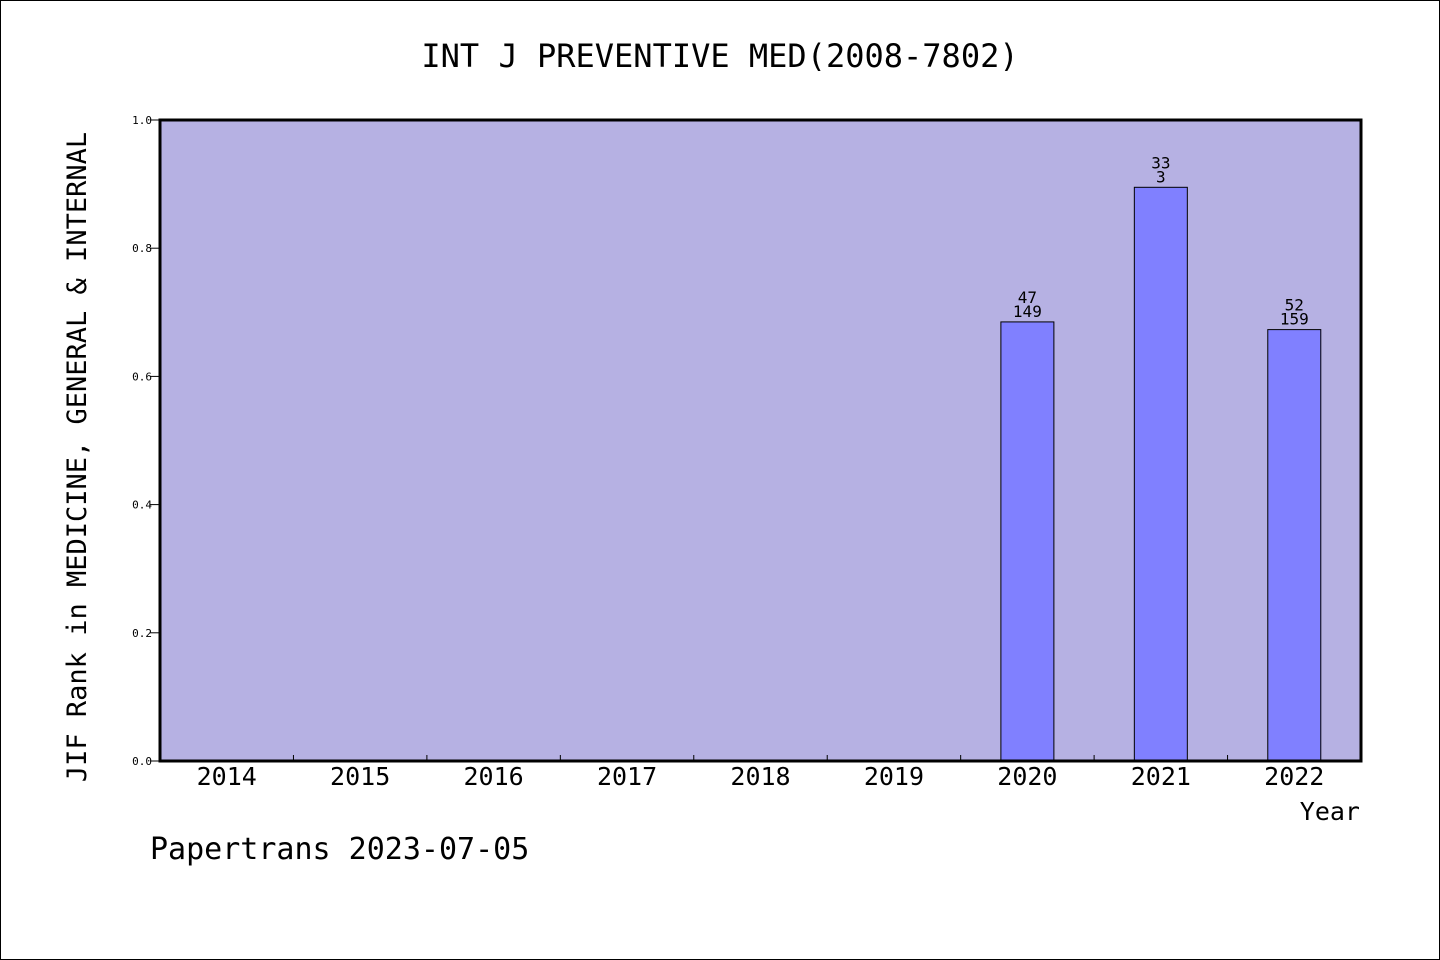  Describe the element at coordinates (340, 849) in the screenshot. I see `footer-text: Papertrans 2023-07-05` at that location.